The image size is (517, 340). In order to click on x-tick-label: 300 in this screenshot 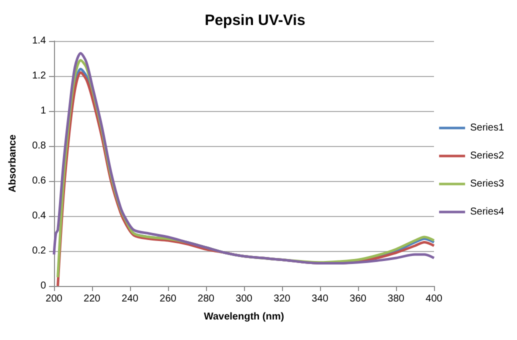, I will do `click(244, 299)`.